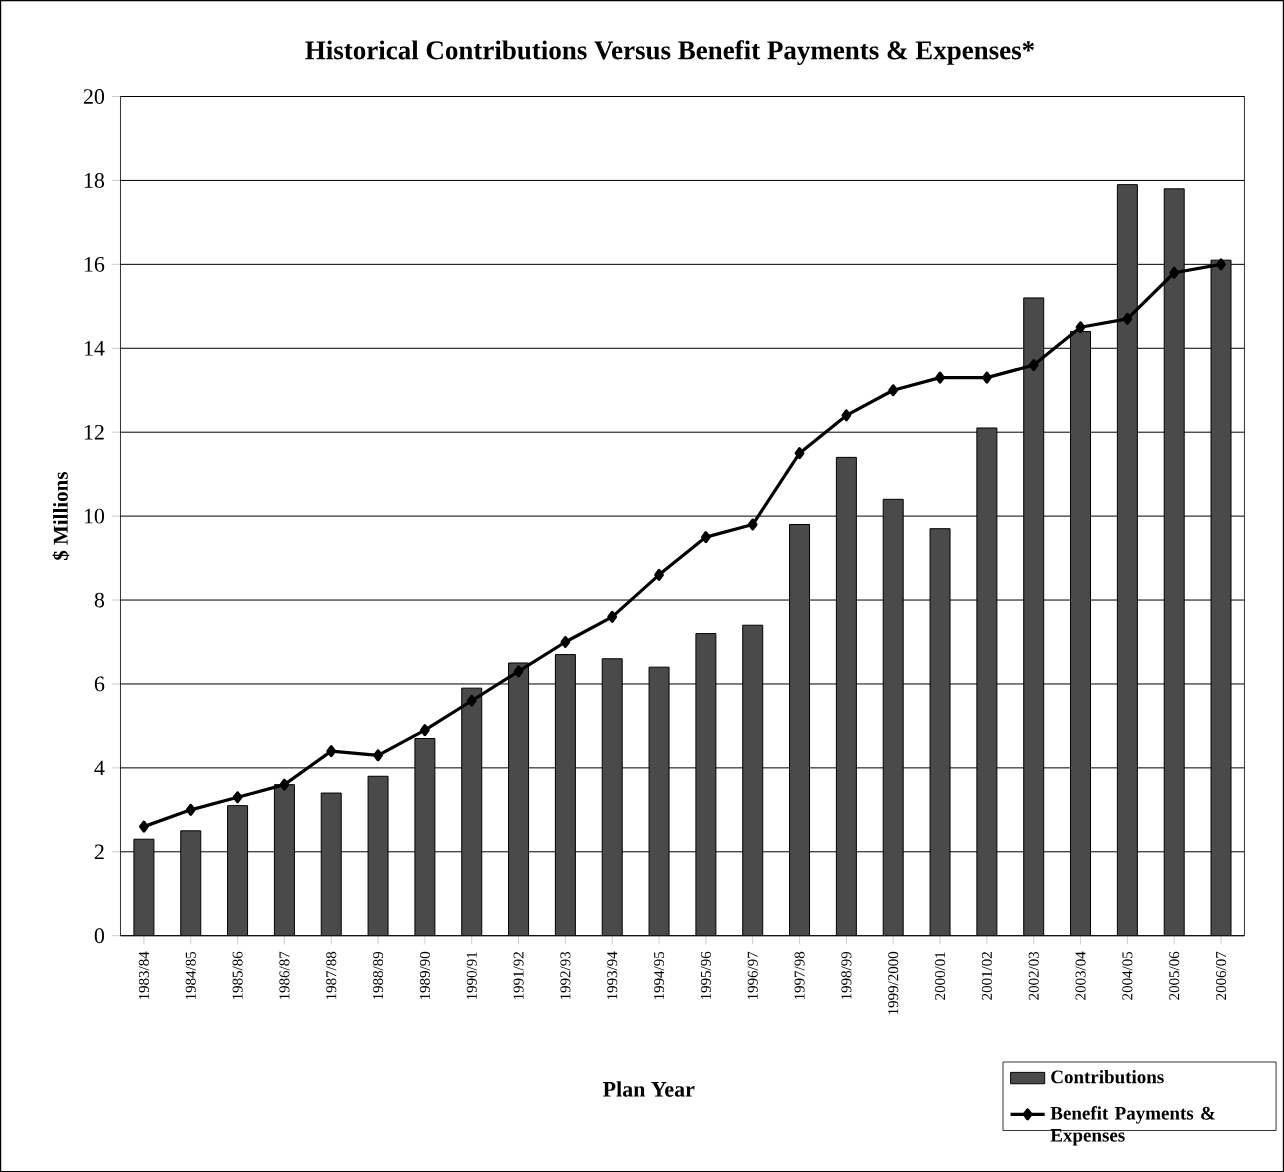 This screenshot has width=1284, height=1172. What do you see at coordinates (378, 975) in the screenshot?
I see `x-tick-label: 1988/89` at bounding box center [378, 975].